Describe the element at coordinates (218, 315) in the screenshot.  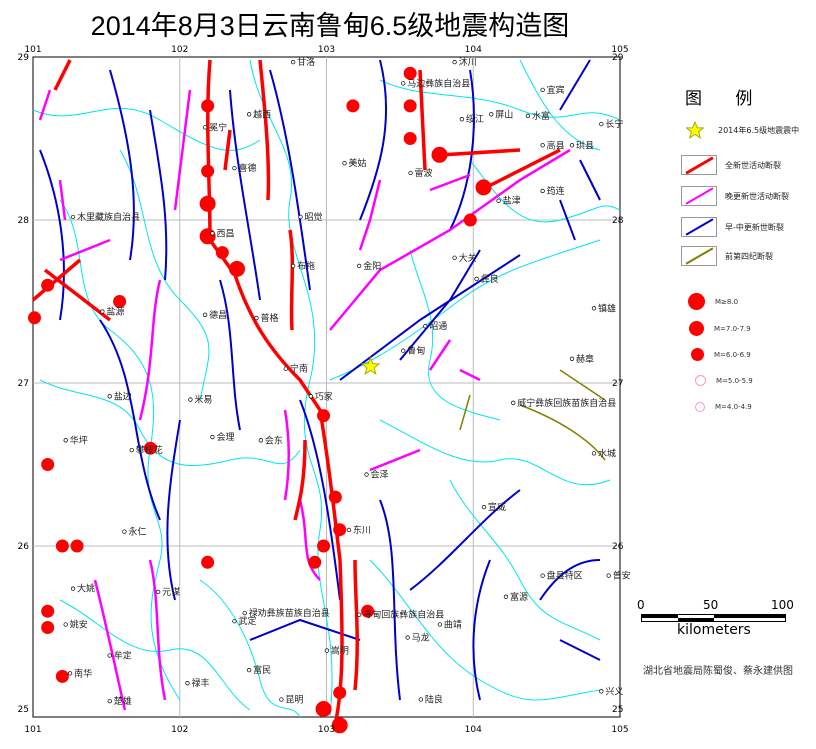
I see `place-label: 德昌` at that location.